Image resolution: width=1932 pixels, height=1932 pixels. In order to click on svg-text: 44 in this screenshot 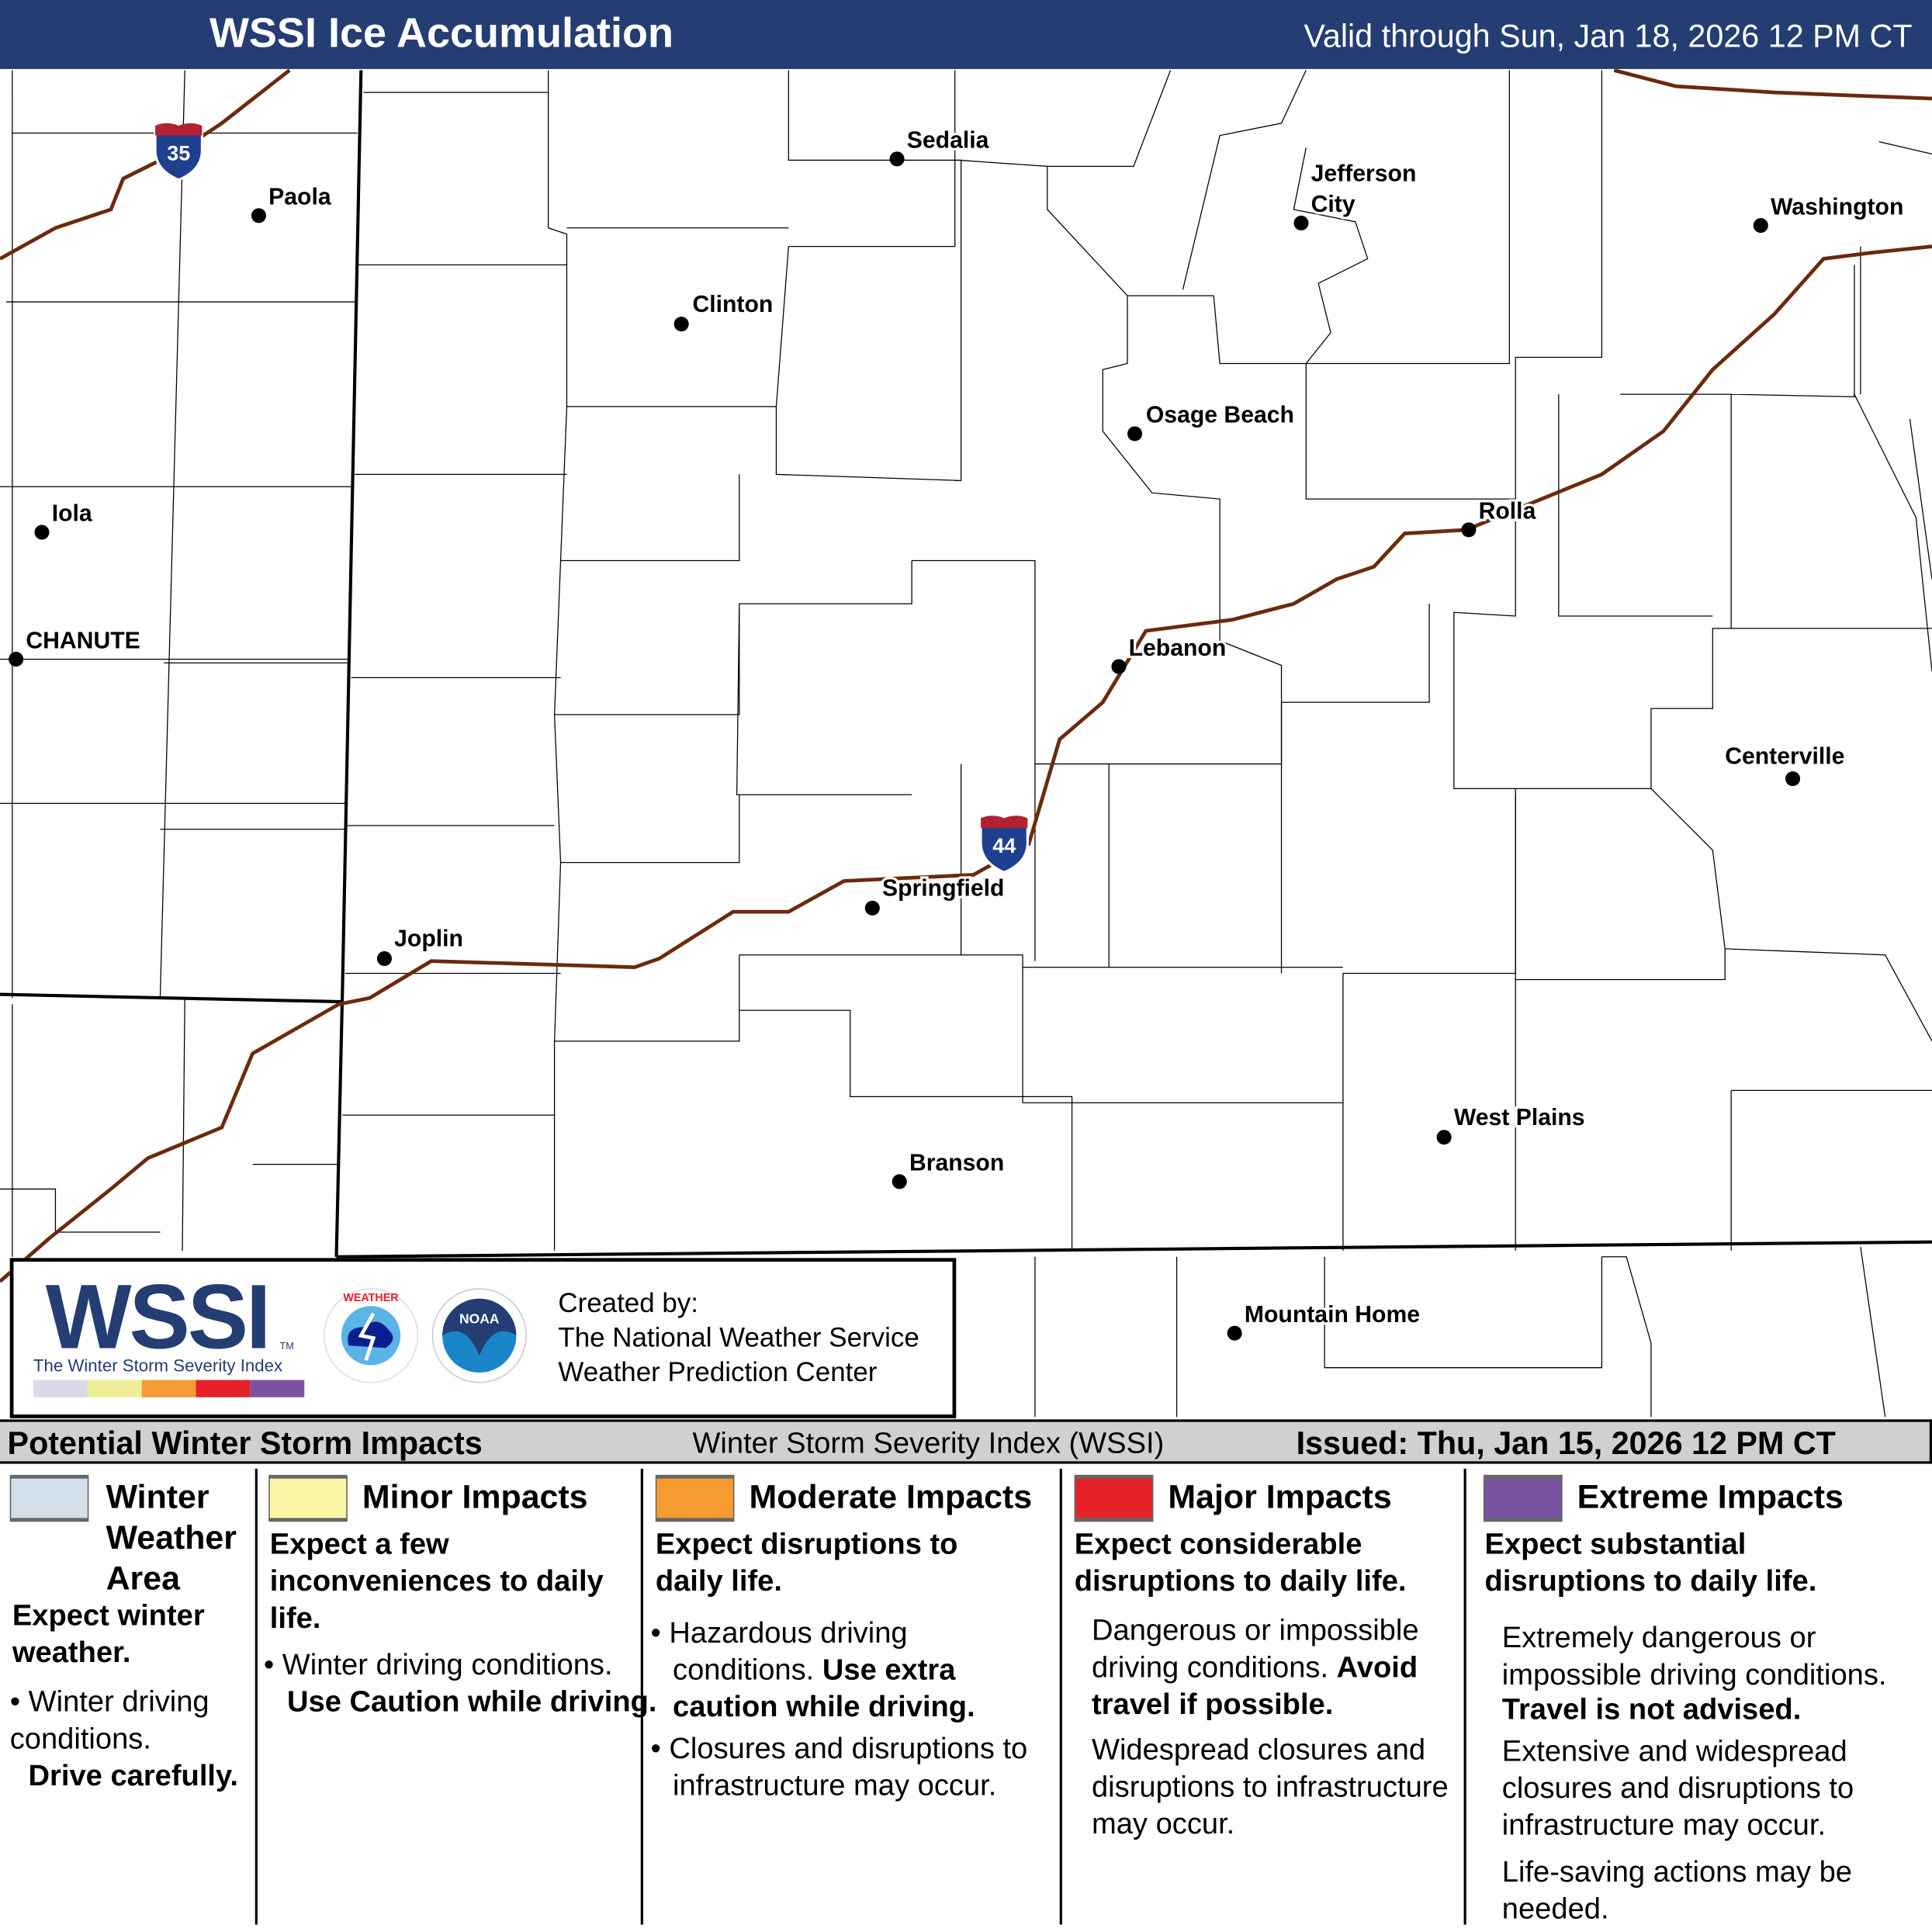, I will do `click(1004, 845)`.